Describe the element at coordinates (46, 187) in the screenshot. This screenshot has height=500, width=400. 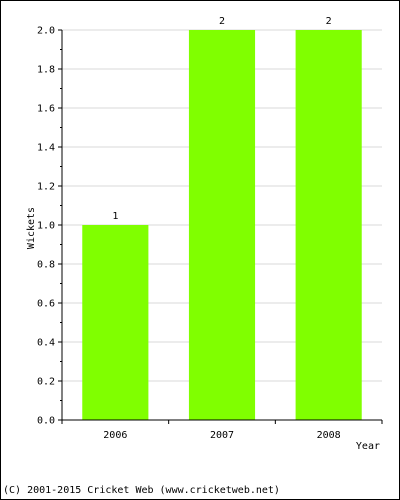
I see `y-tick-label: 1.2` at that location.